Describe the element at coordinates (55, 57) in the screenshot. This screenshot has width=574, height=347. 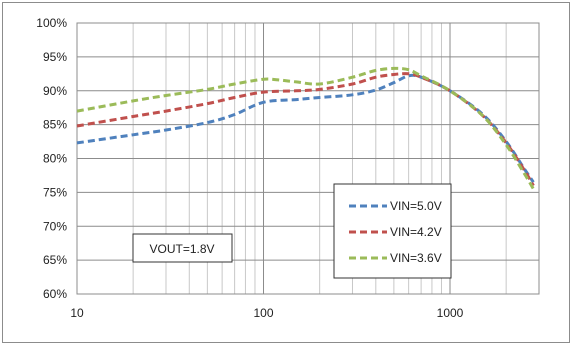
I see `y-tick-label: 95%` at that location.